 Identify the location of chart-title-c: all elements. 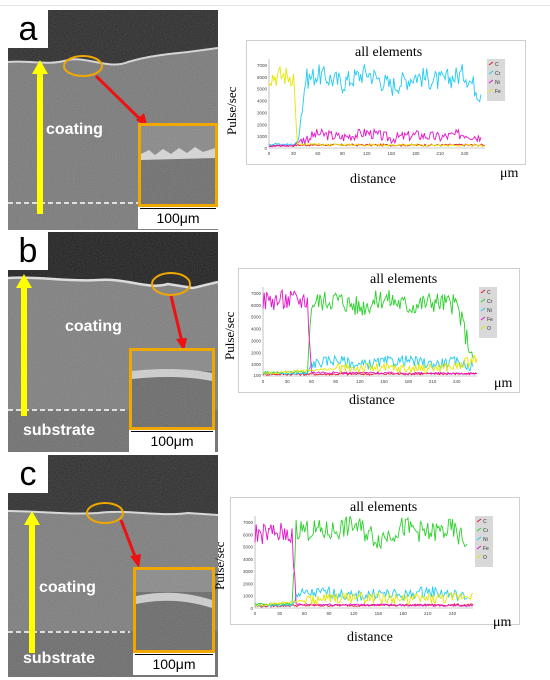
(384, 507).